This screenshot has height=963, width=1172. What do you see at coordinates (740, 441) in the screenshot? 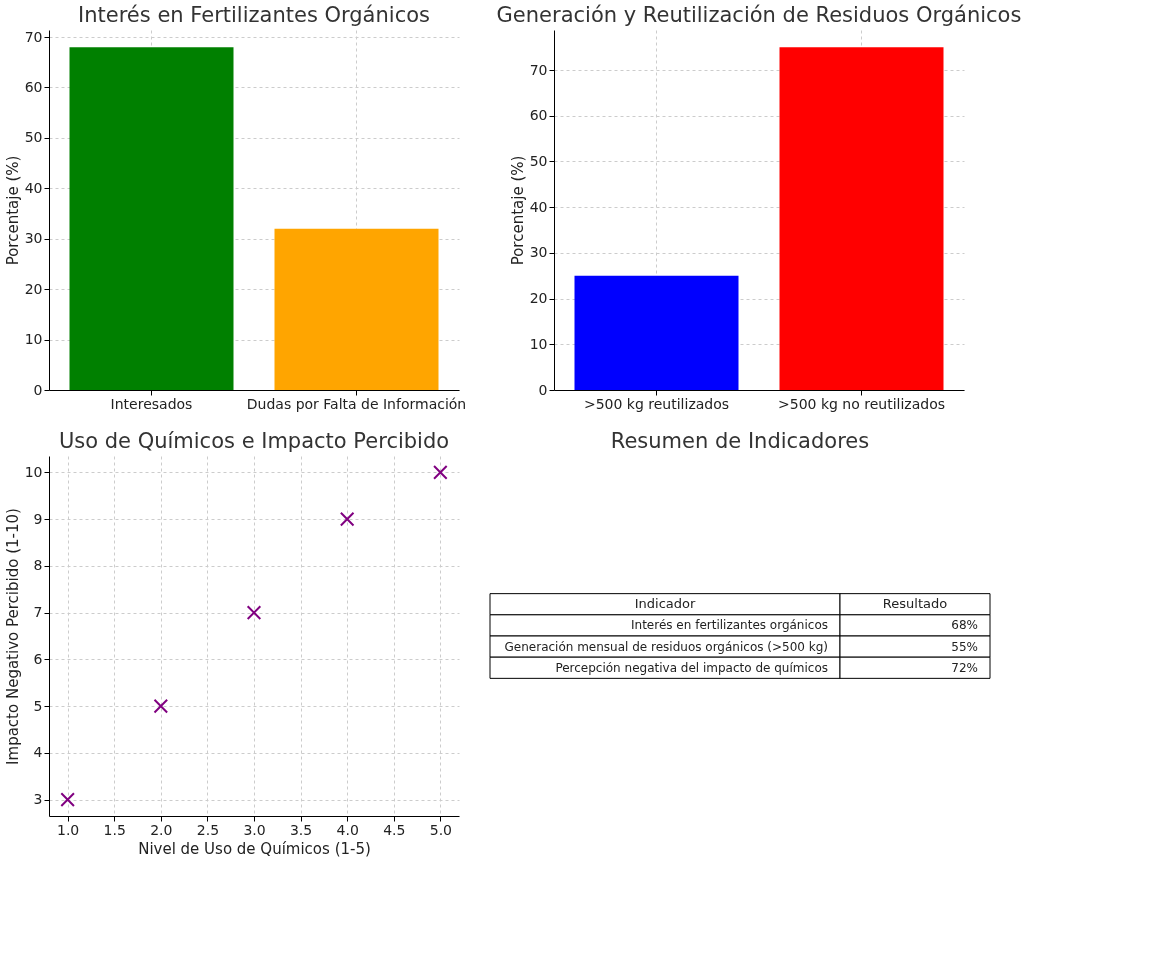
I see `text: Resumen de Indicadores` at bounding box center [740, 441].